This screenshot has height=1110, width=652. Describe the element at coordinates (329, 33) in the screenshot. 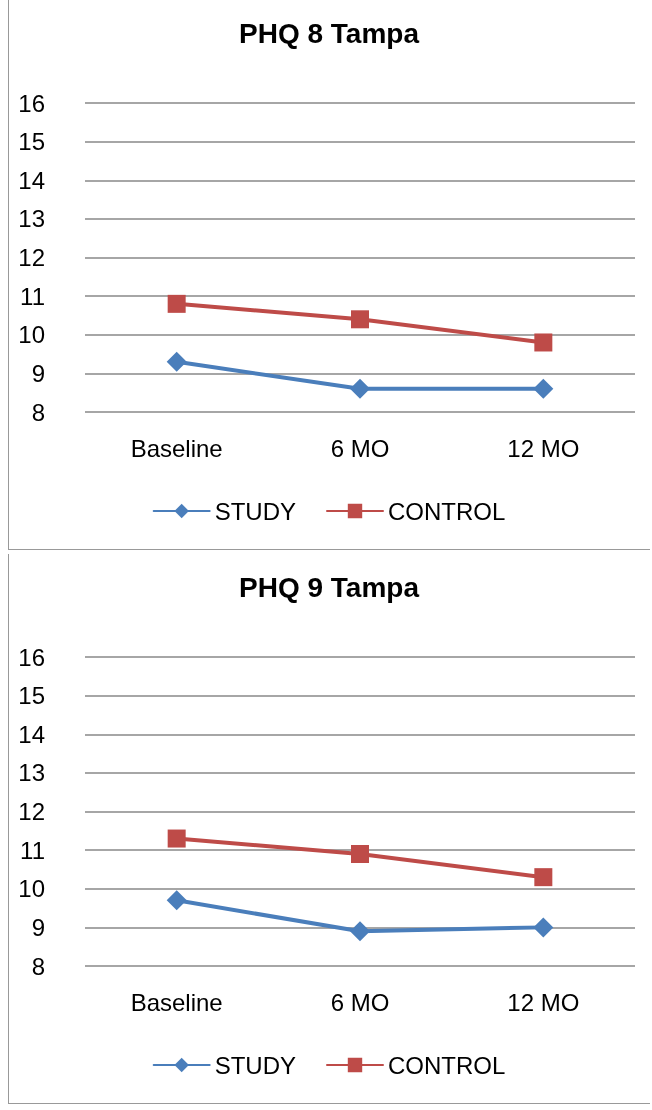

I see `chart-title: PHQ 8 Tampa` at that location.